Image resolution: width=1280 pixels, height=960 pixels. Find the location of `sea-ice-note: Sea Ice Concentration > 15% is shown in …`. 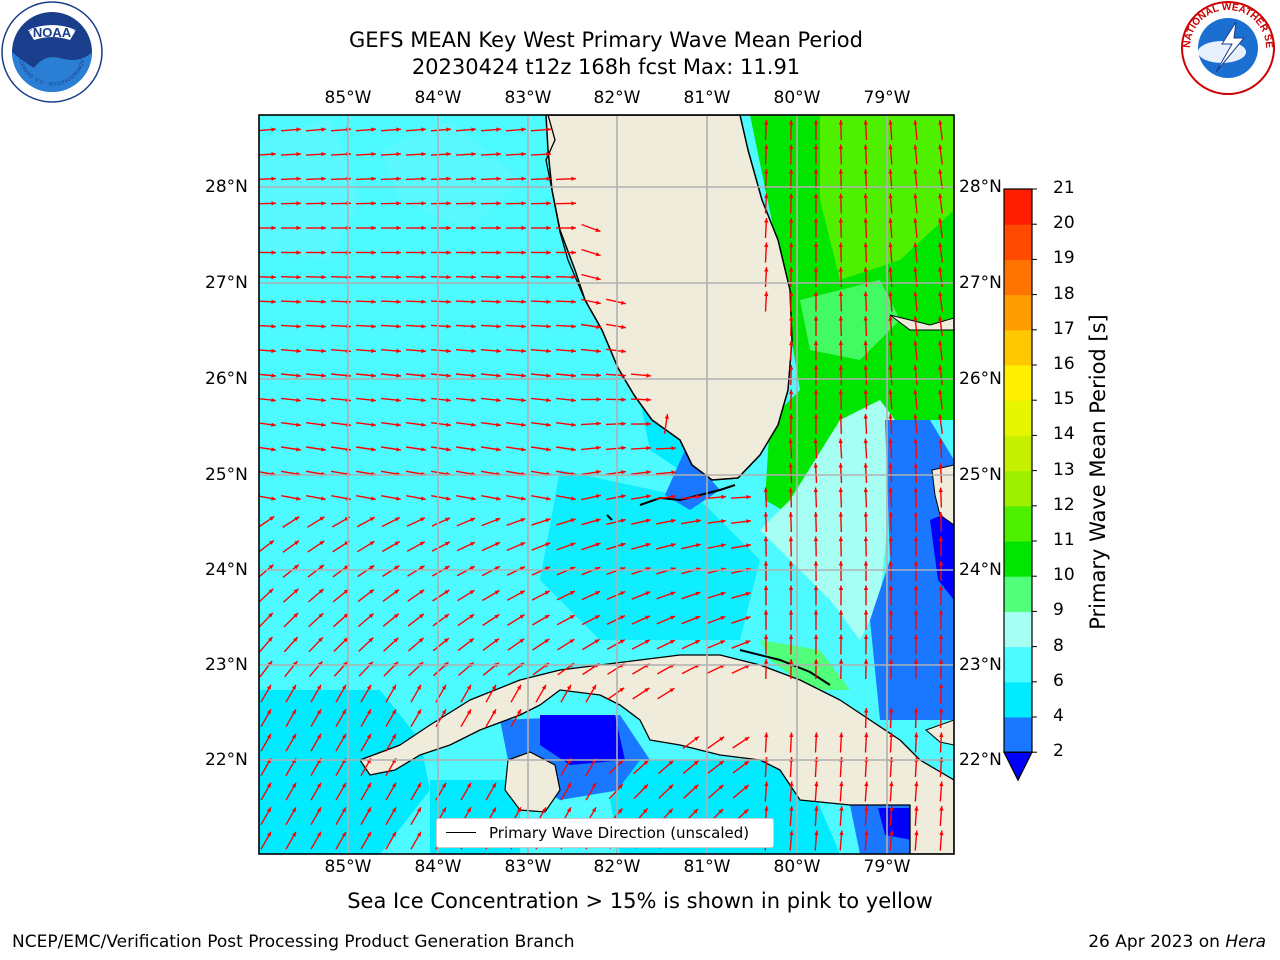

sea-ice-note: Sea Ice Concentration > 15% is shown in … is located at coordinates (640, 901).